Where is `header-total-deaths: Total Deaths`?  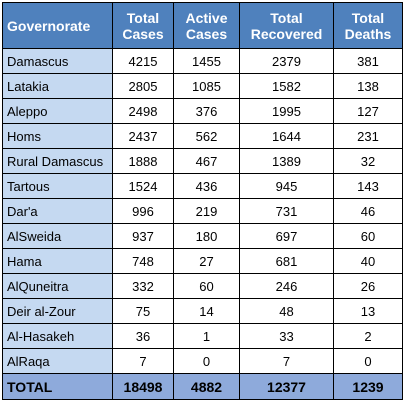 header-total-deaths: Total Deaths is located at coordinates (368, 25).